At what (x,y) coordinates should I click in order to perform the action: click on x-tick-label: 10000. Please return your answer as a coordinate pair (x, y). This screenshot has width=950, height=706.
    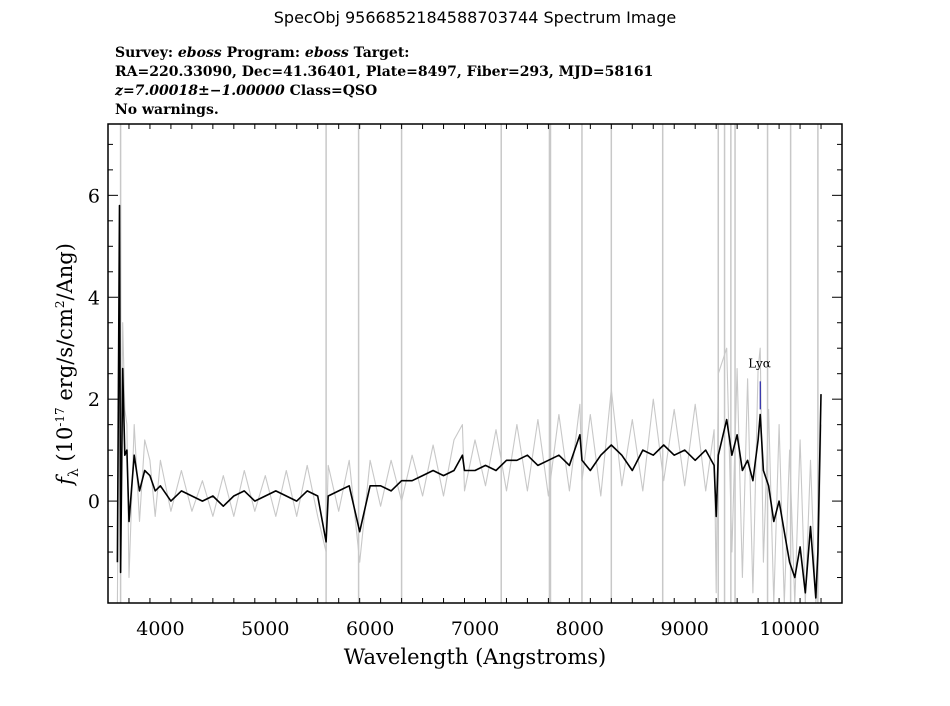
    Looking at the image, I should click on (789, 629).